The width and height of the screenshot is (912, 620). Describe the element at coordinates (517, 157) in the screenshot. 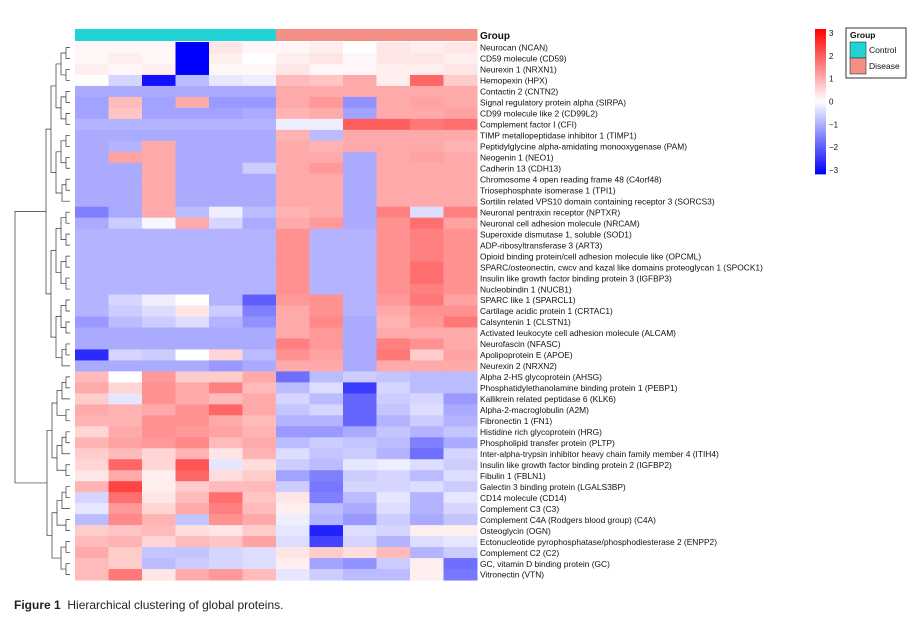

I see `row-label: Neogenin 1 (NEO1)` at that location.